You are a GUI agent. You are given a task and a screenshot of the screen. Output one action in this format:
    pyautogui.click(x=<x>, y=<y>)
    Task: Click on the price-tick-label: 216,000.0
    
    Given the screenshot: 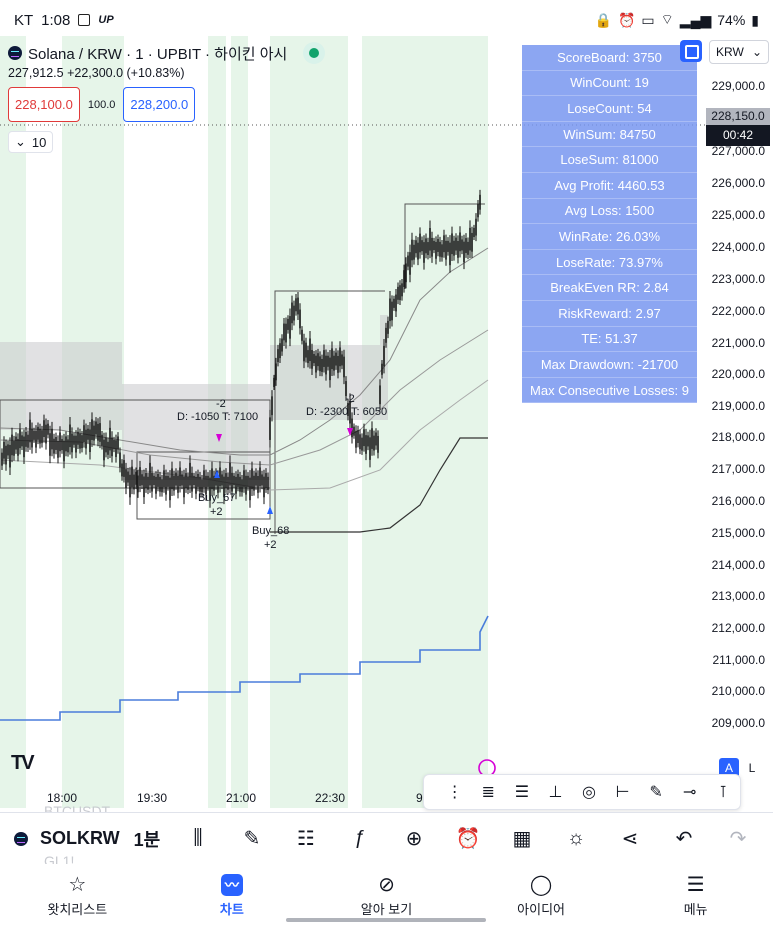 What is the action you would take?
    pyautogui.click(x=738, y=501)
    